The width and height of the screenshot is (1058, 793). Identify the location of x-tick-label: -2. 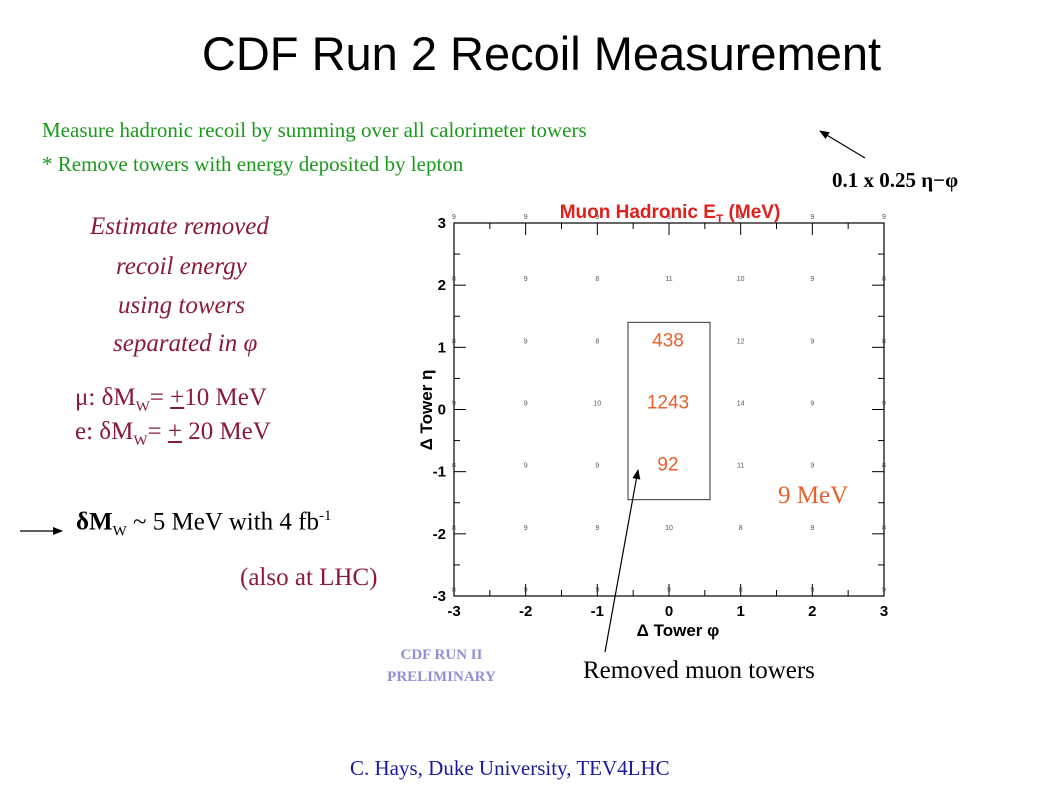
(525, 611).